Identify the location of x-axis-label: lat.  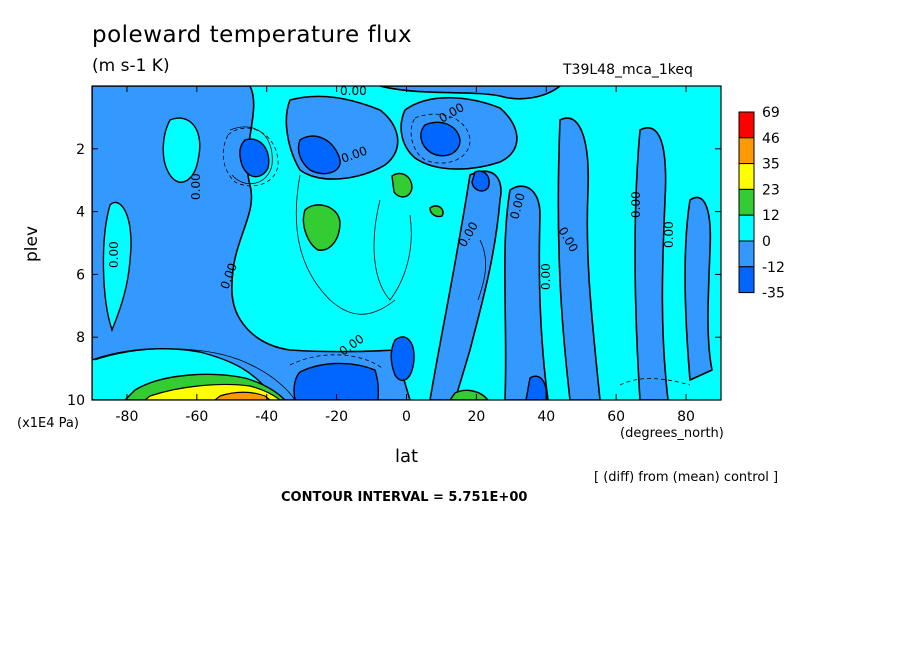
(407, 456).